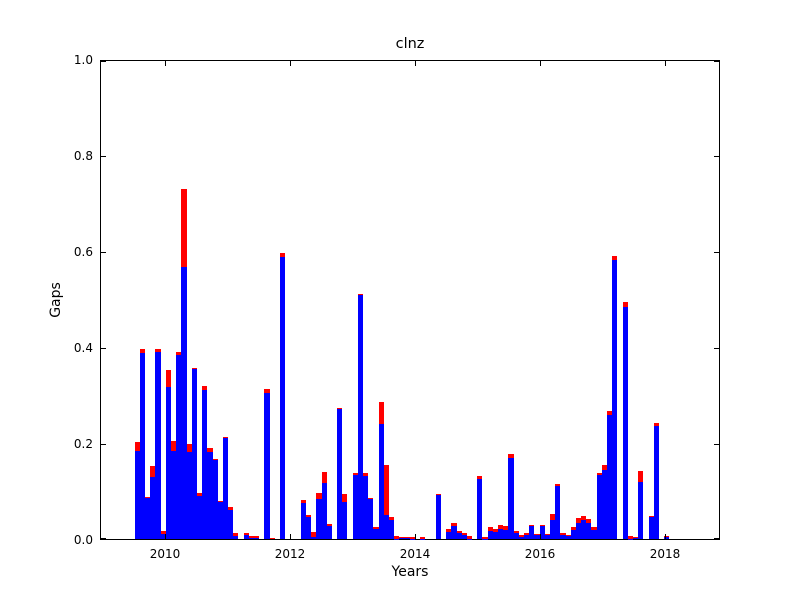 The width and height of the screenshot is (800, 600). I want to click on x-axis-label: Years, so click(410, 572).